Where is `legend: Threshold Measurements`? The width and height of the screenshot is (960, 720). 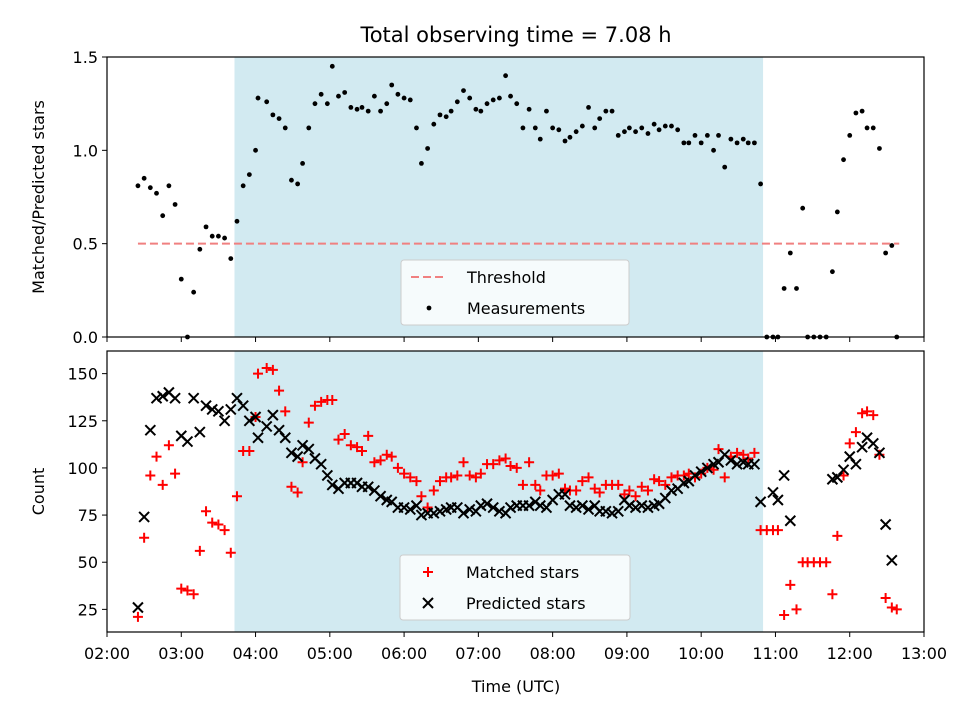 legend: Threshold Measurements is located at coordinates (515, 292).